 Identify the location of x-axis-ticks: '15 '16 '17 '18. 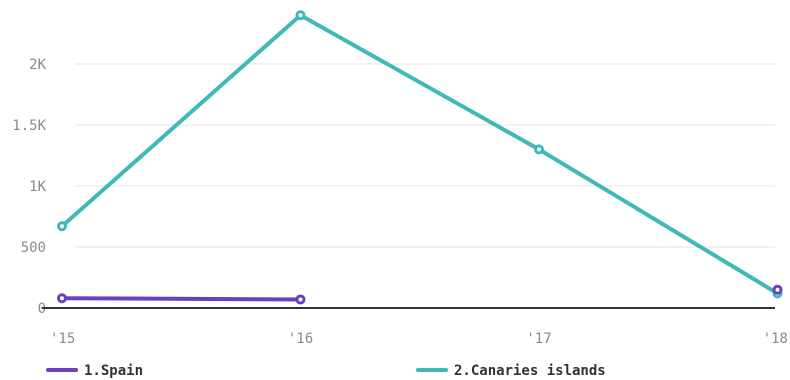
(419, 339).